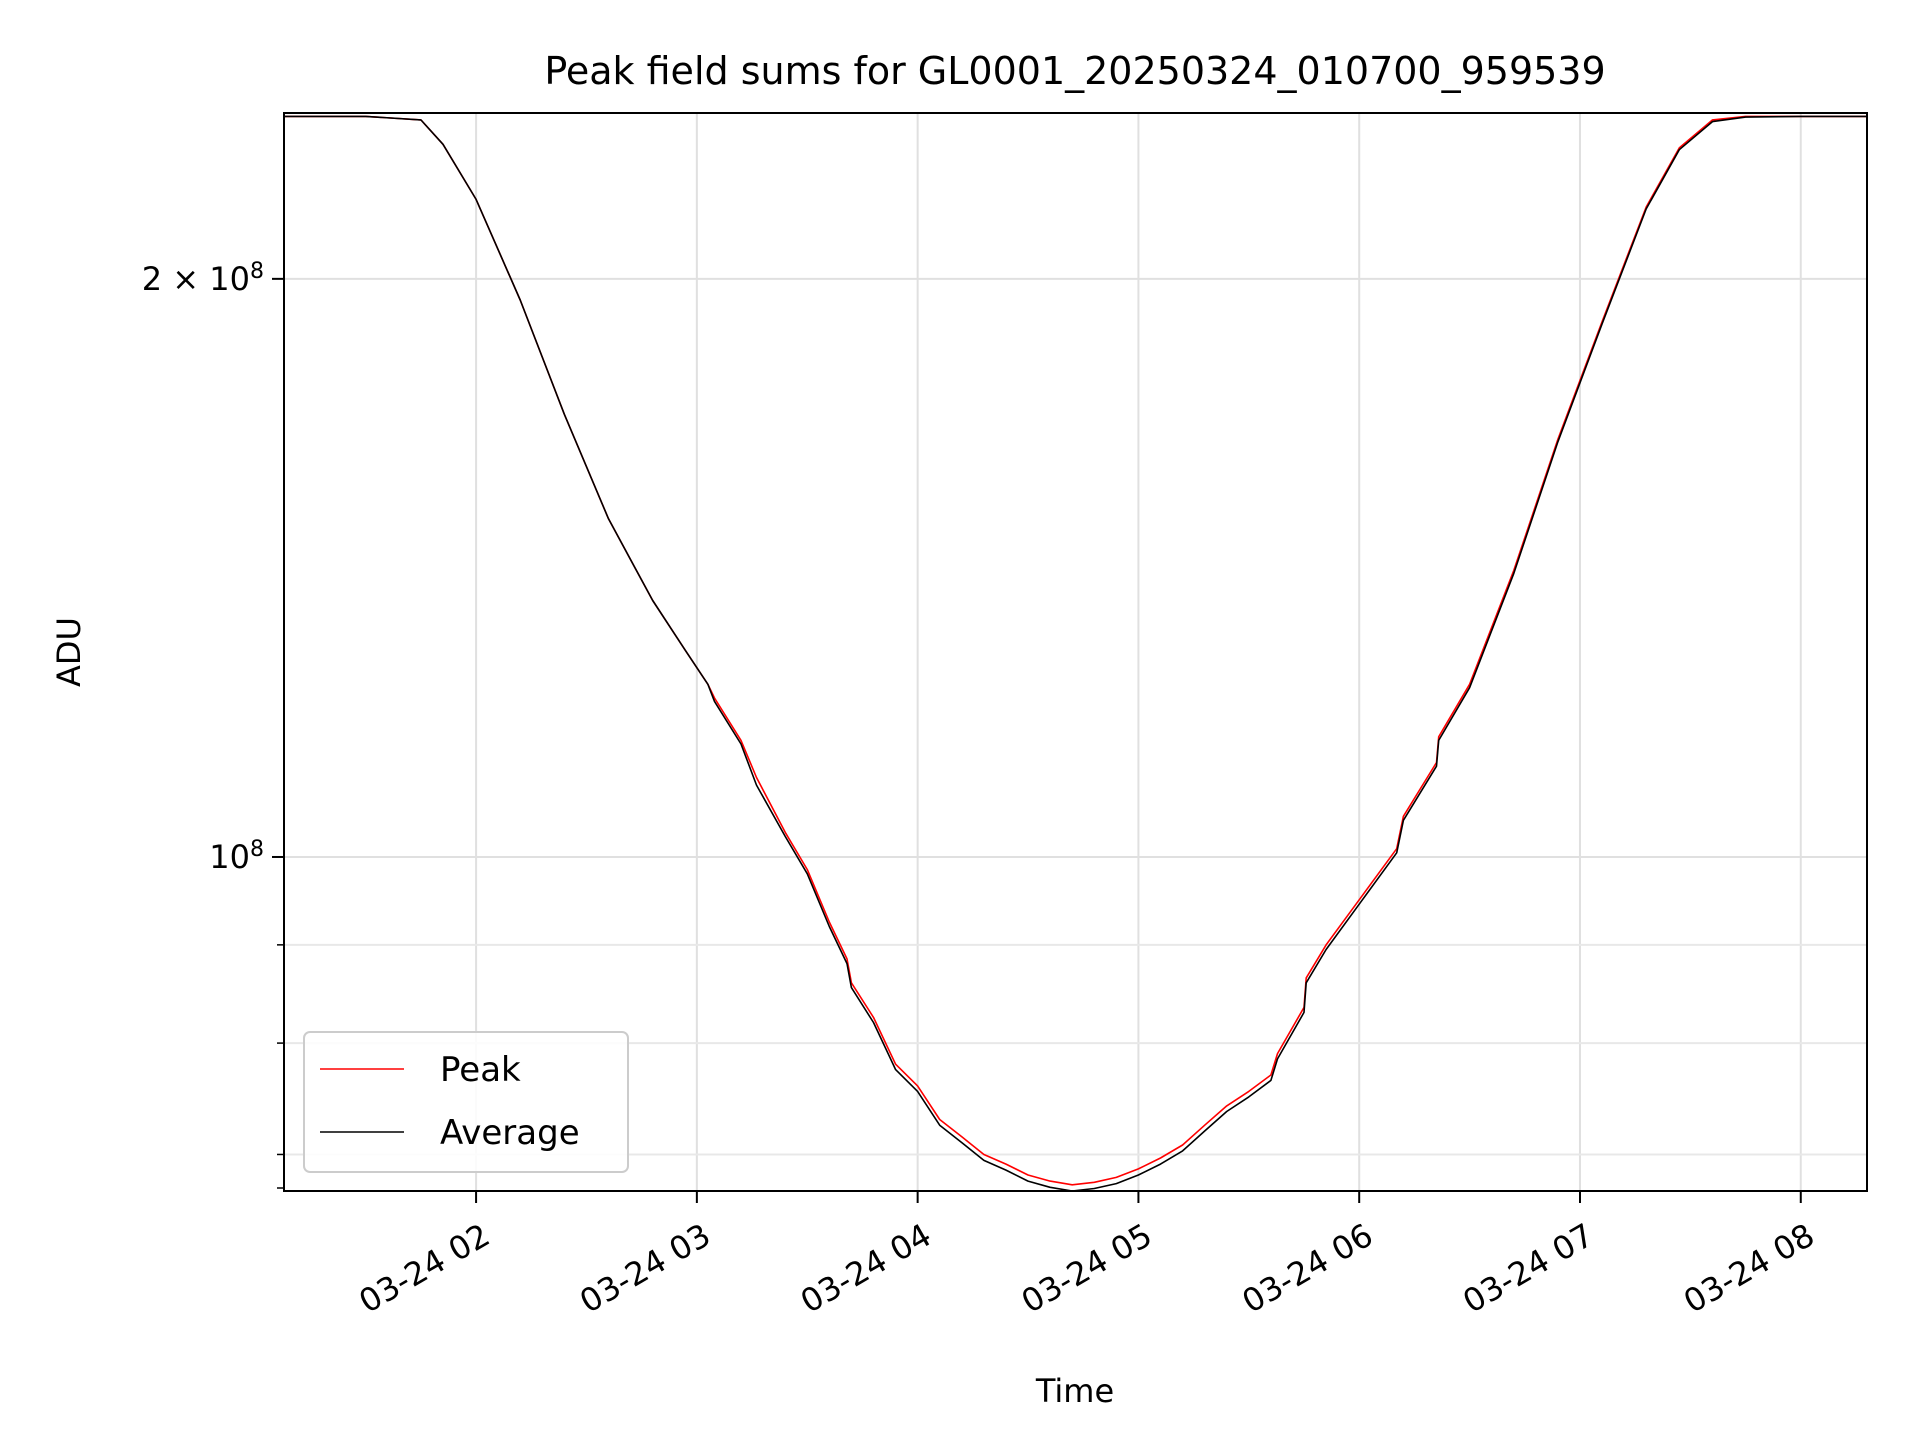 The width and height of the screenshot is (1920, 1440). I want to click on x-tick-label: 03-24 08, so click(1749, 1268).